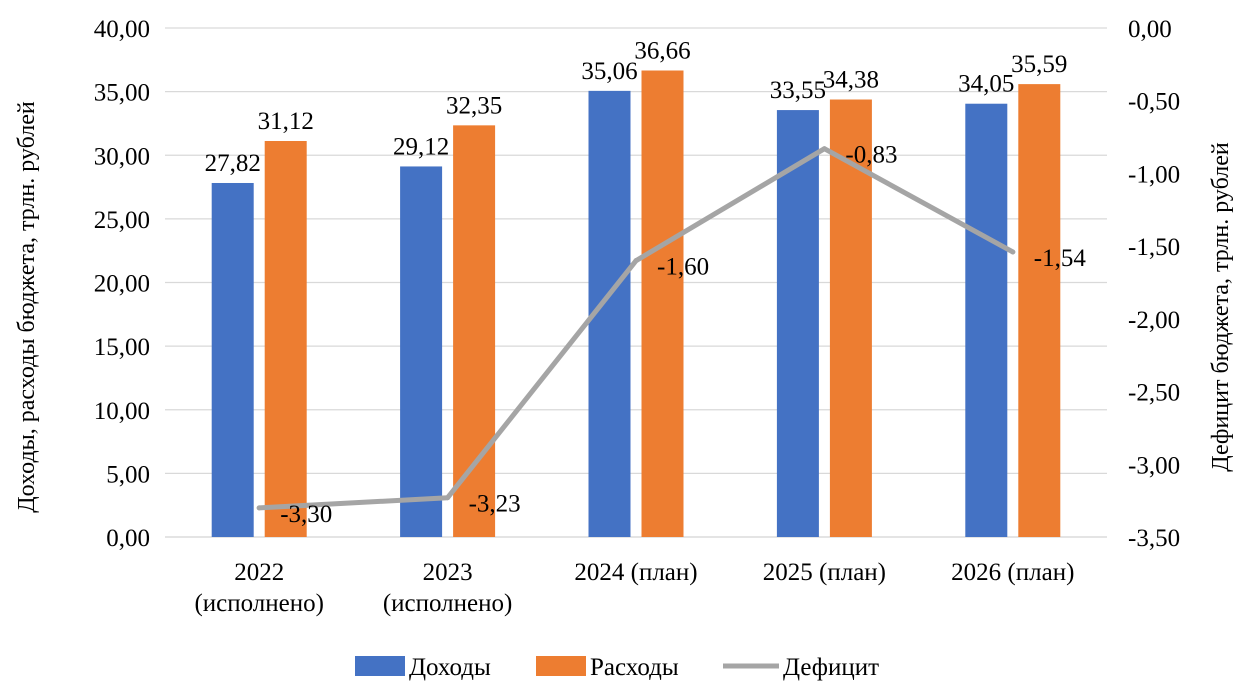 This screenshot has width=1242, height=688. I want to click on data-label-доходы: 33,55, so click(798, 90).